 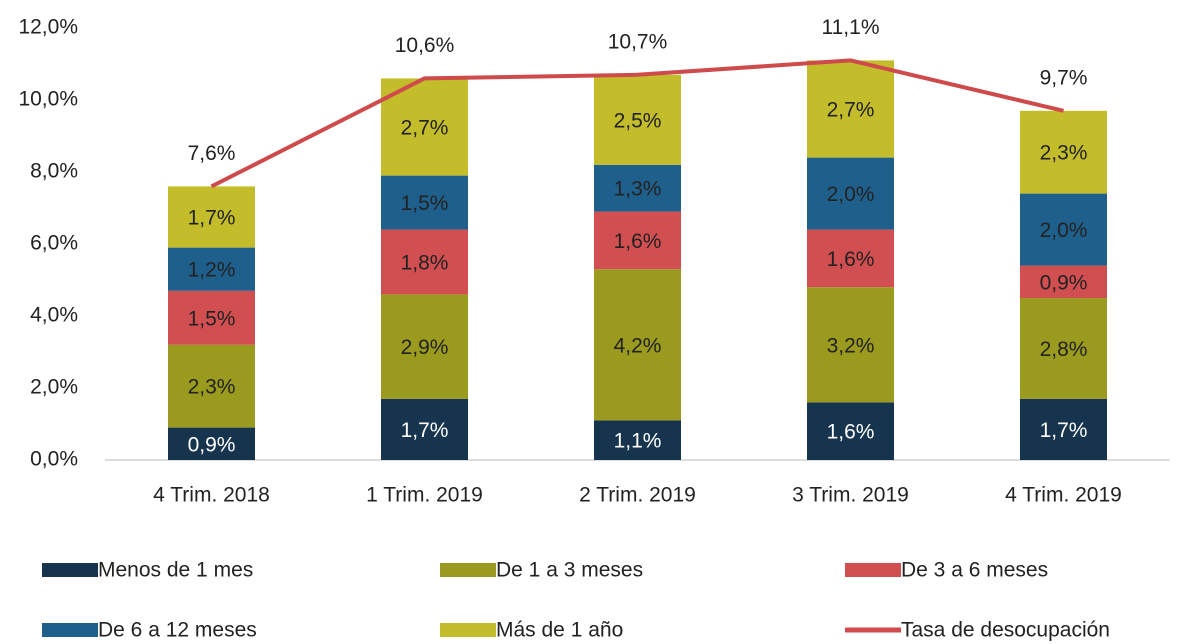 What do you see at coordinates (177, 630) in the screenshot?
I see `legend-label: De 6 a 12 meses` at bounding box center [177, 630].